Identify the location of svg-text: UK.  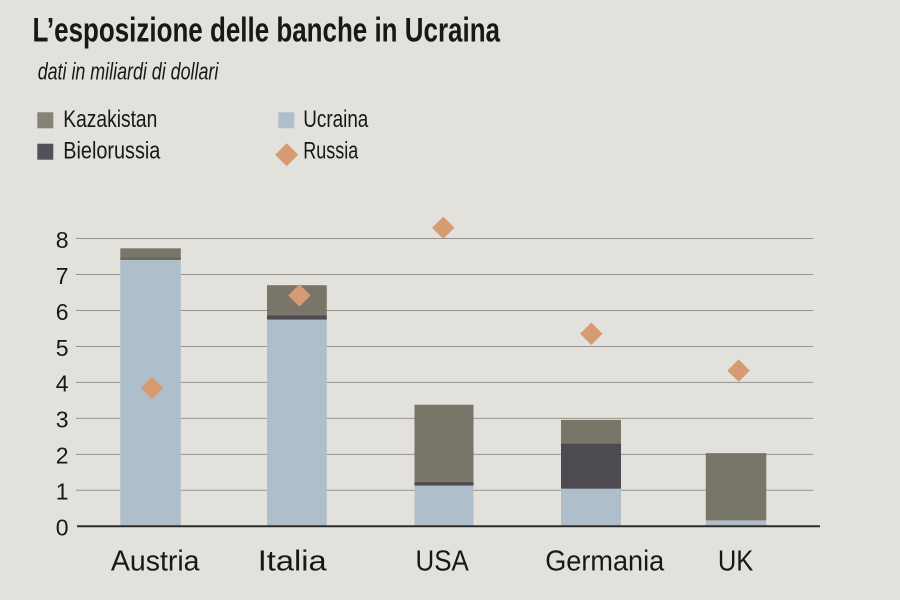
(736, 561).